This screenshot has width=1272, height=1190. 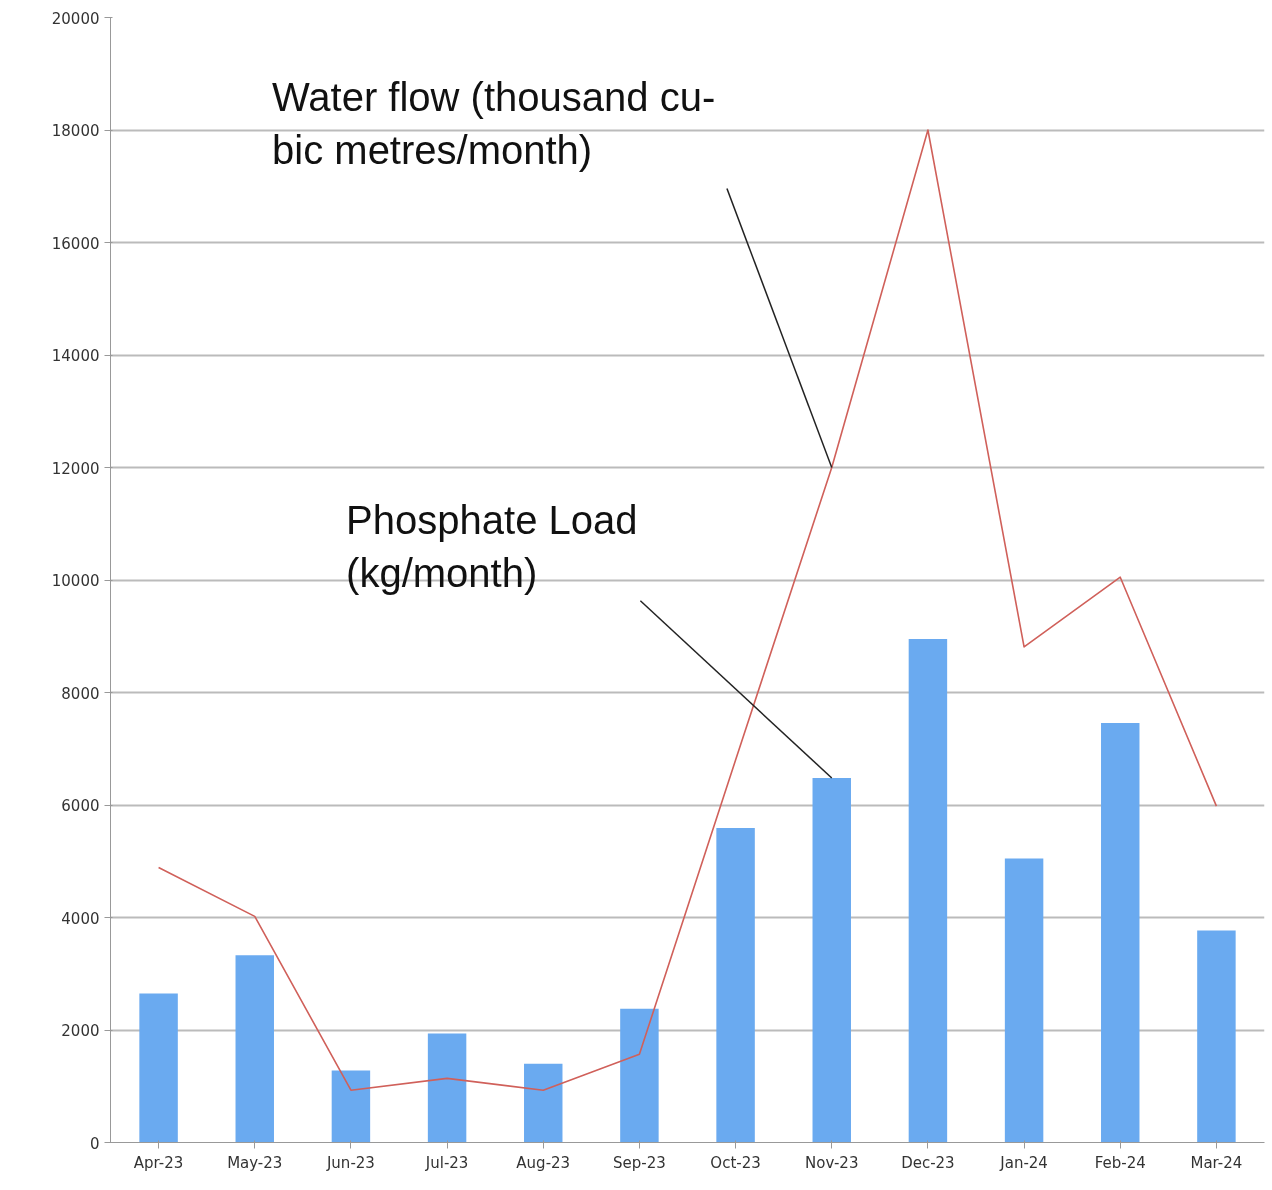 What do you see at coordinates (1216, 1162) in the screenshot?
I see `x-tick-label: Mar-24` at bounding box center [1216, 1162].